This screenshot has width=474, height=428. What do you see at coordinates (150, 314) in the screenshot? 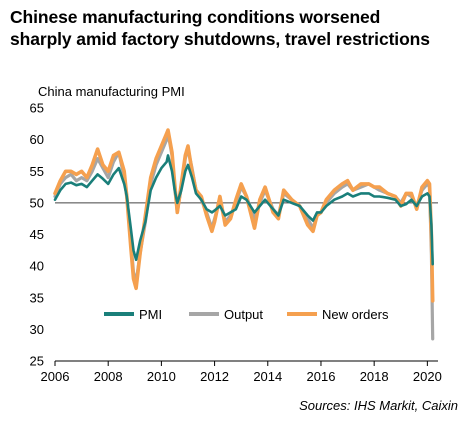
I see `legend-label-pmi: PMI` at bounding box center [150, 314].